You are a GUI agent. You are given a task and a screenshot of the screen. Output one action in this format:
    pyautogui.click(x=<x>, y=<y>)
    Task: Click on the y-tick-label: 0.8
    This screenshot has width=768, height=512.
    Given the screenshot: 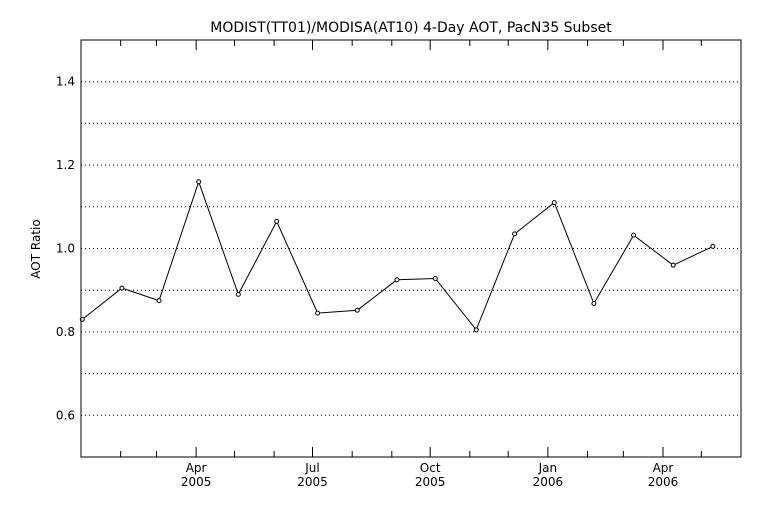 What is the action you would take?
    pyautogui.click(x=65, y=332)
    